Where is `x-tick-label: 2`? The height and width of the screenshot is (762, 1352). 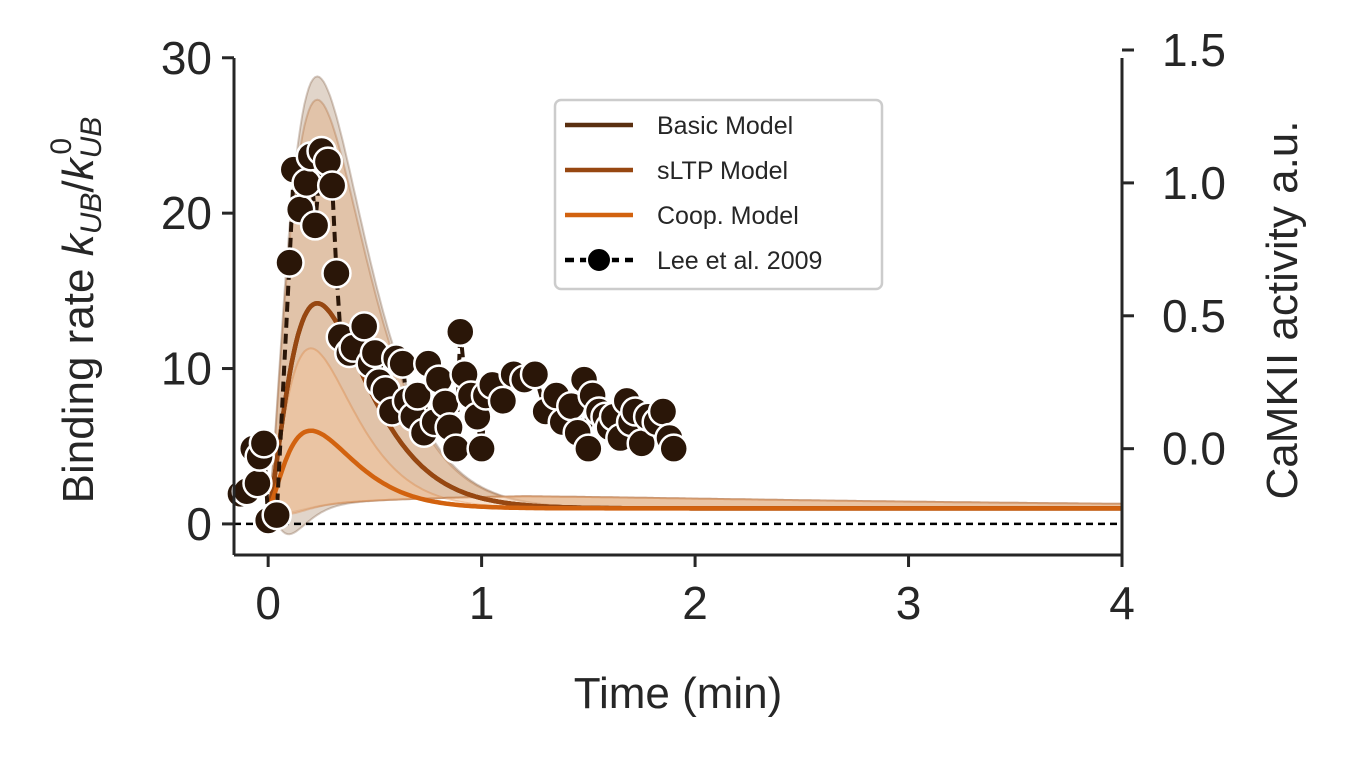
x-tick-label: 2 is located at coordinates (695, 603).